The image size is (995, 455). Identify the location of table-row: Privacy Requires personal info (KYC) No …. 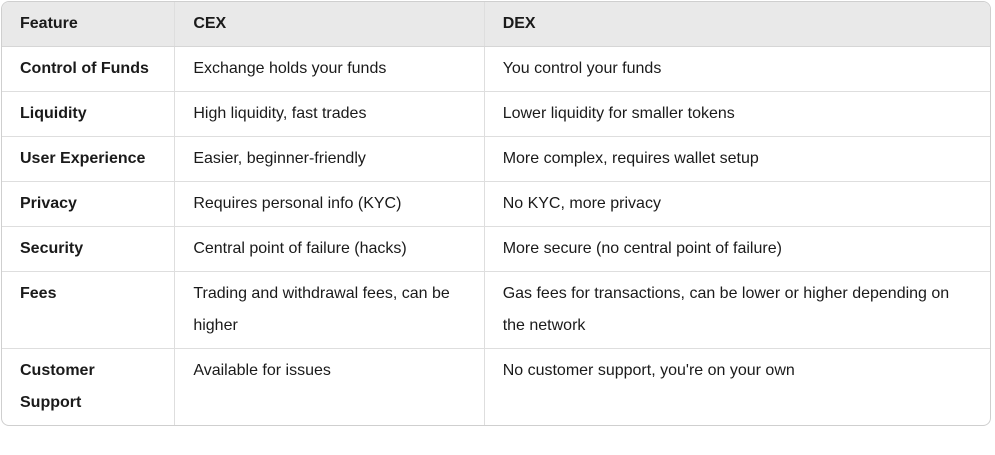
(496, 204).